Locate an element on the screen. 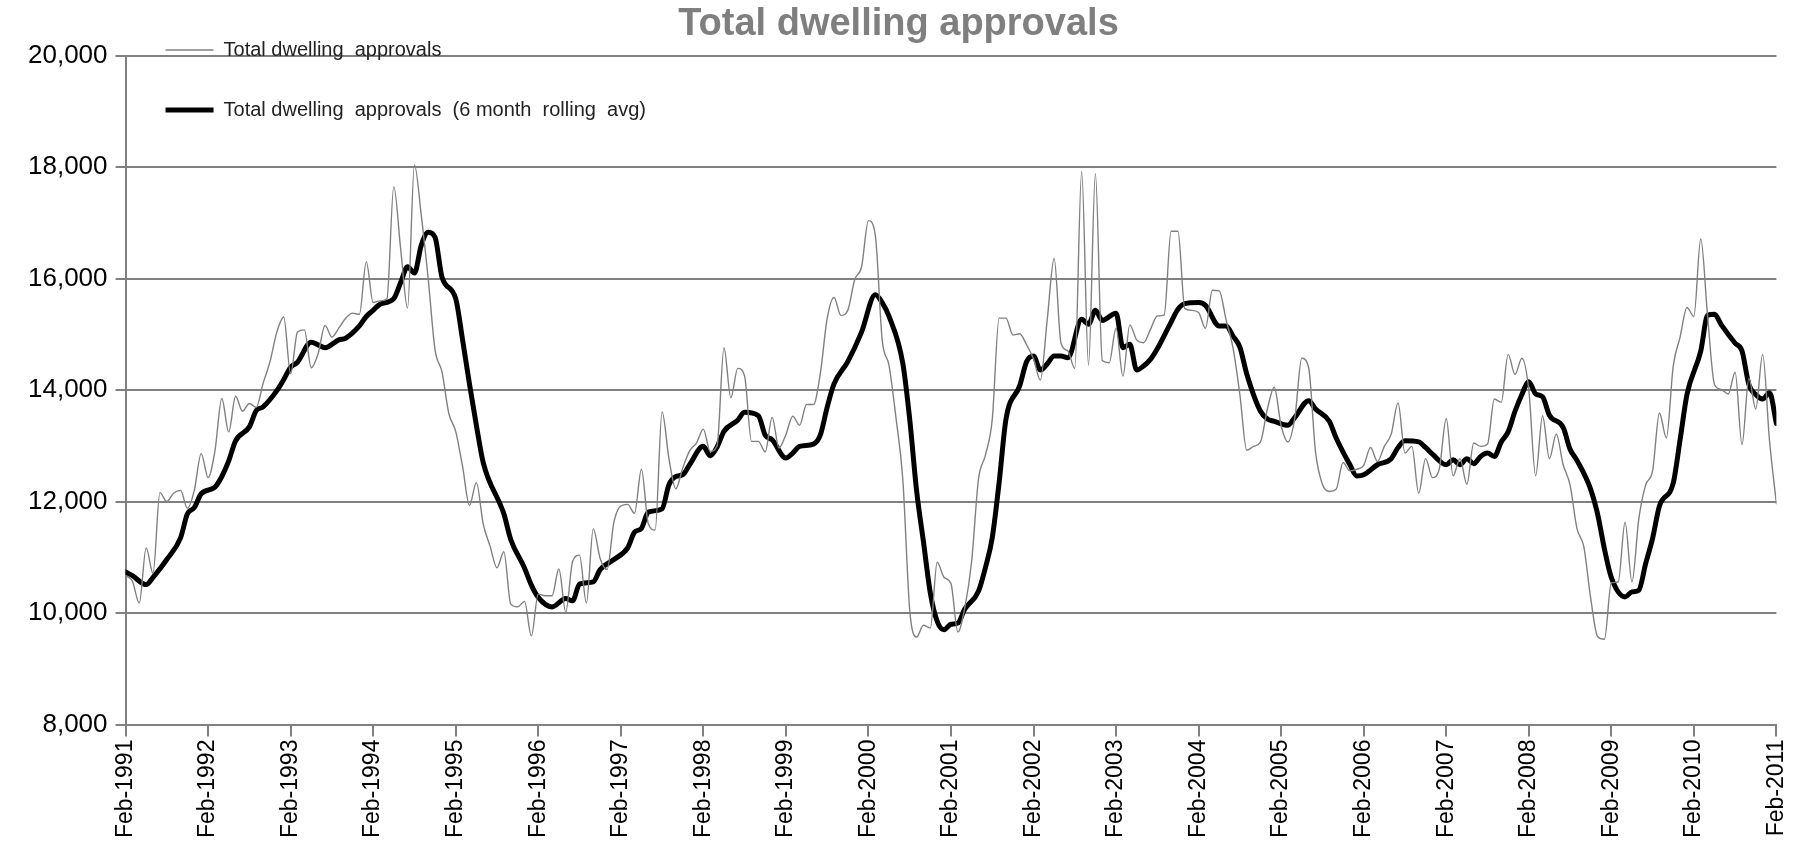 This screenshot has width=1807, height=851. y-tick-label: 16,000 is located at coordinates (67, 276).